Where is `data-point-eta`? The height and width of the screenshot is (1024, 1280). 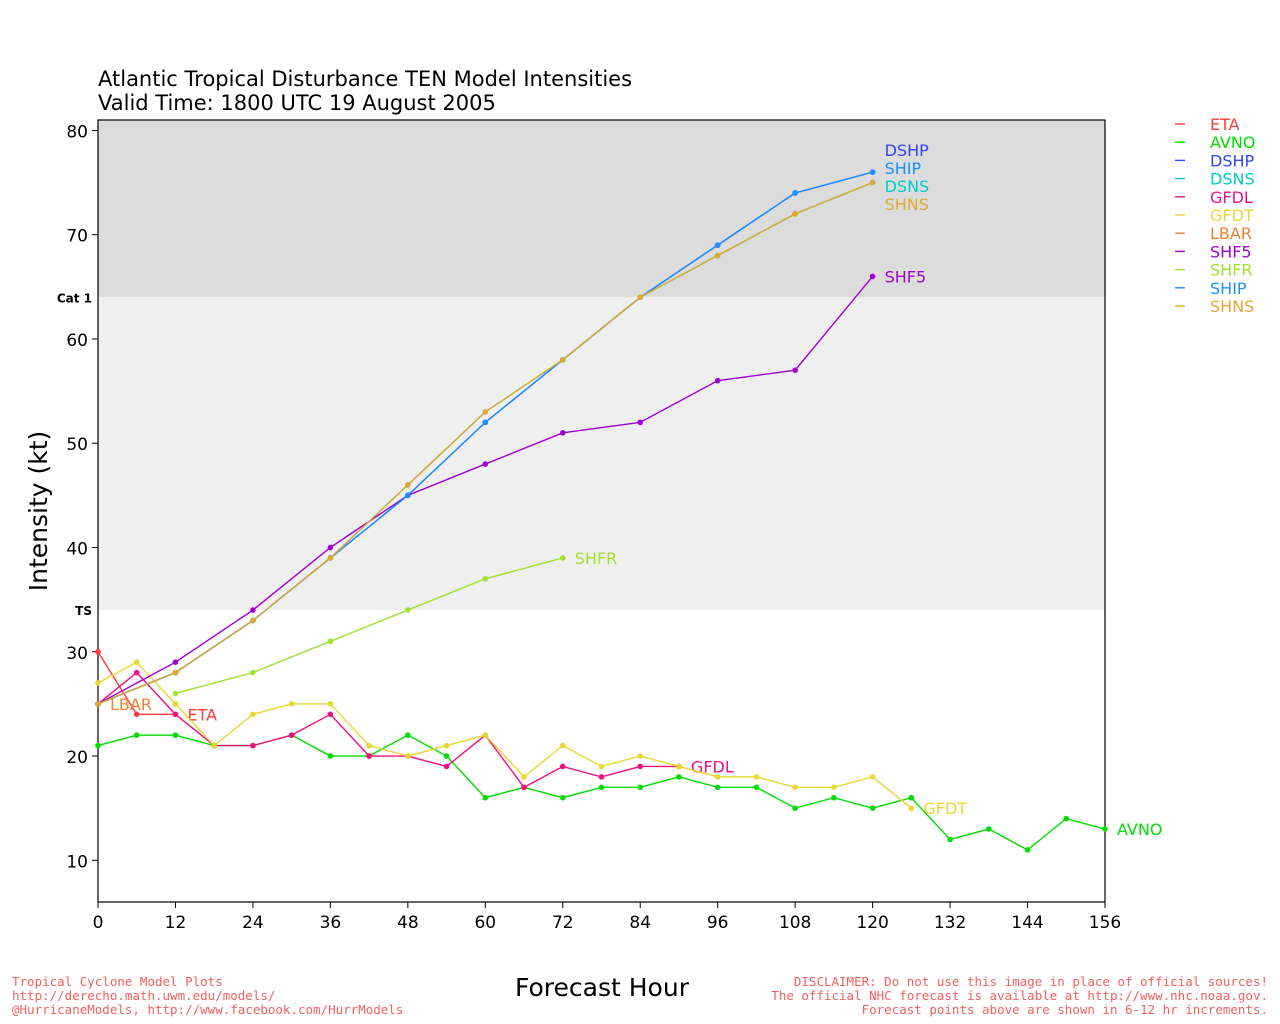 data-point-eta is located at coordinates (98, 651).